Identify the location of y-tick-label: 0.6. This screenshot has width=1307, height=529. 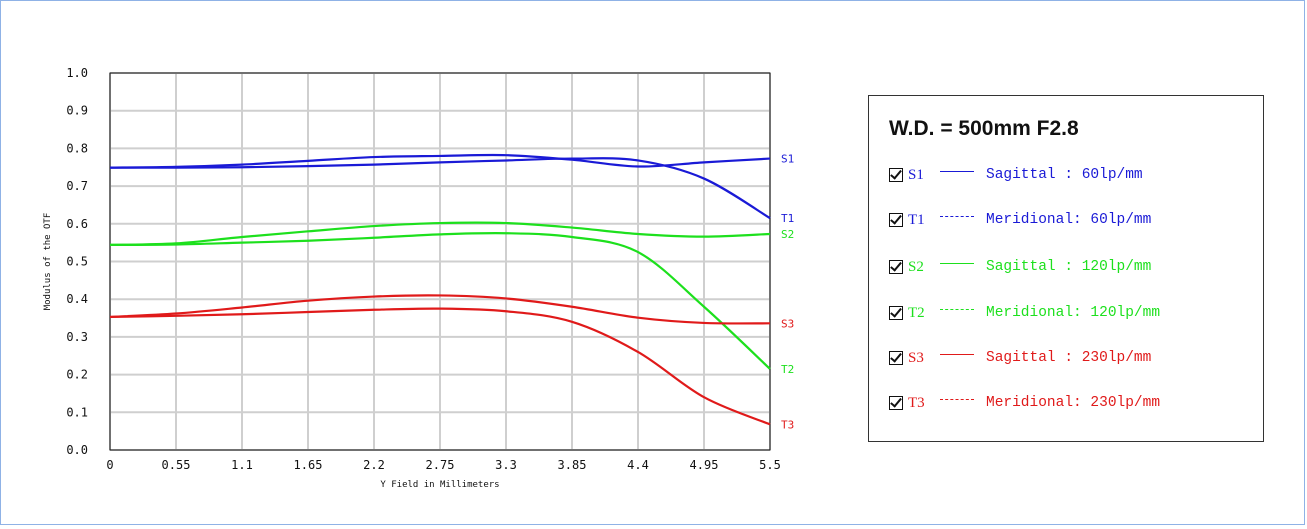
(77, 224).